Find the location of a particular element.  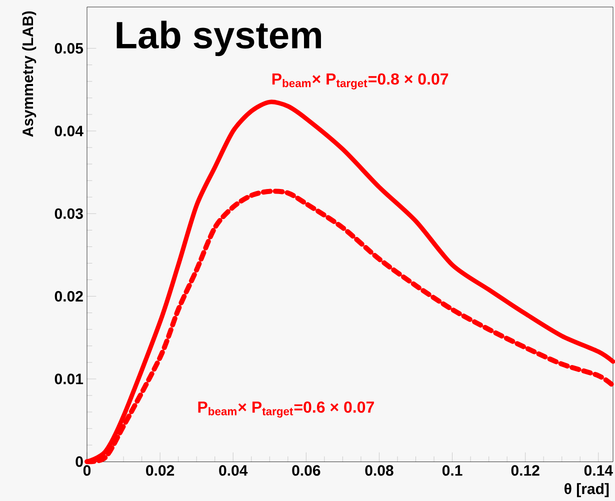

y-tick-label: 0.05 is located at coordinates (69, 48).